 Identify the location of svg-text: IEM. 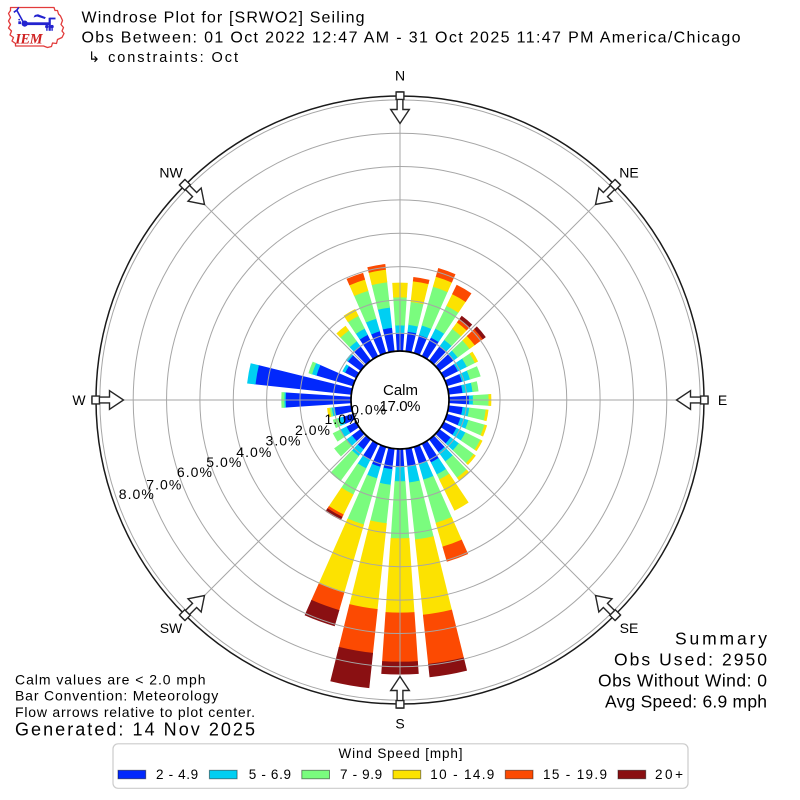
(29, 40).